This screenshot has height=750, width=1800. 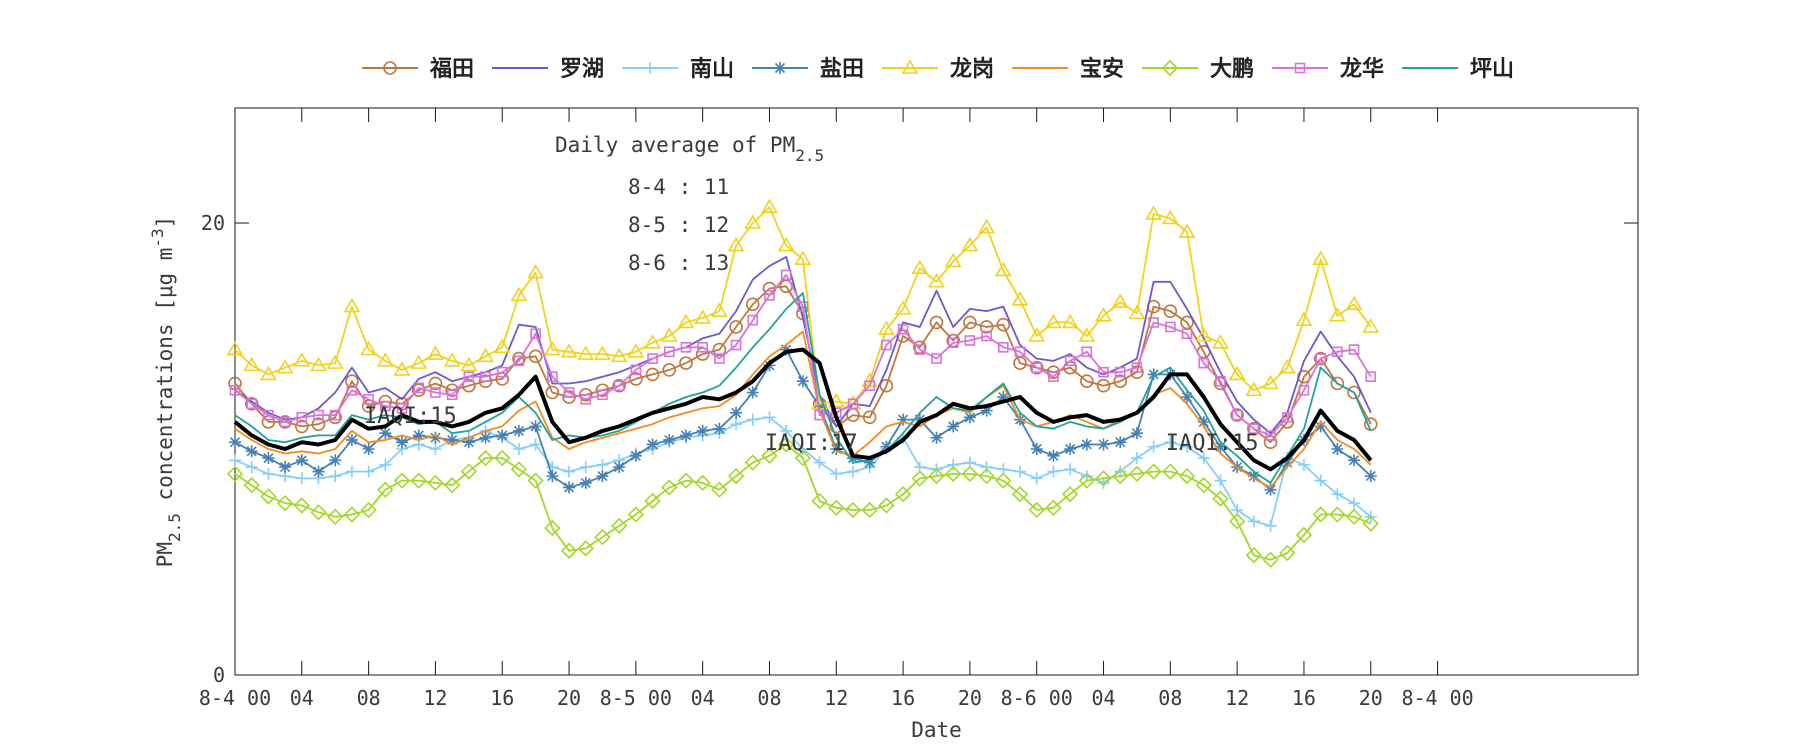 What do you see at coordinates (972, 69) in the screenshot?
I see `legend-label: 龙岗` at bounding box center [972, 69].